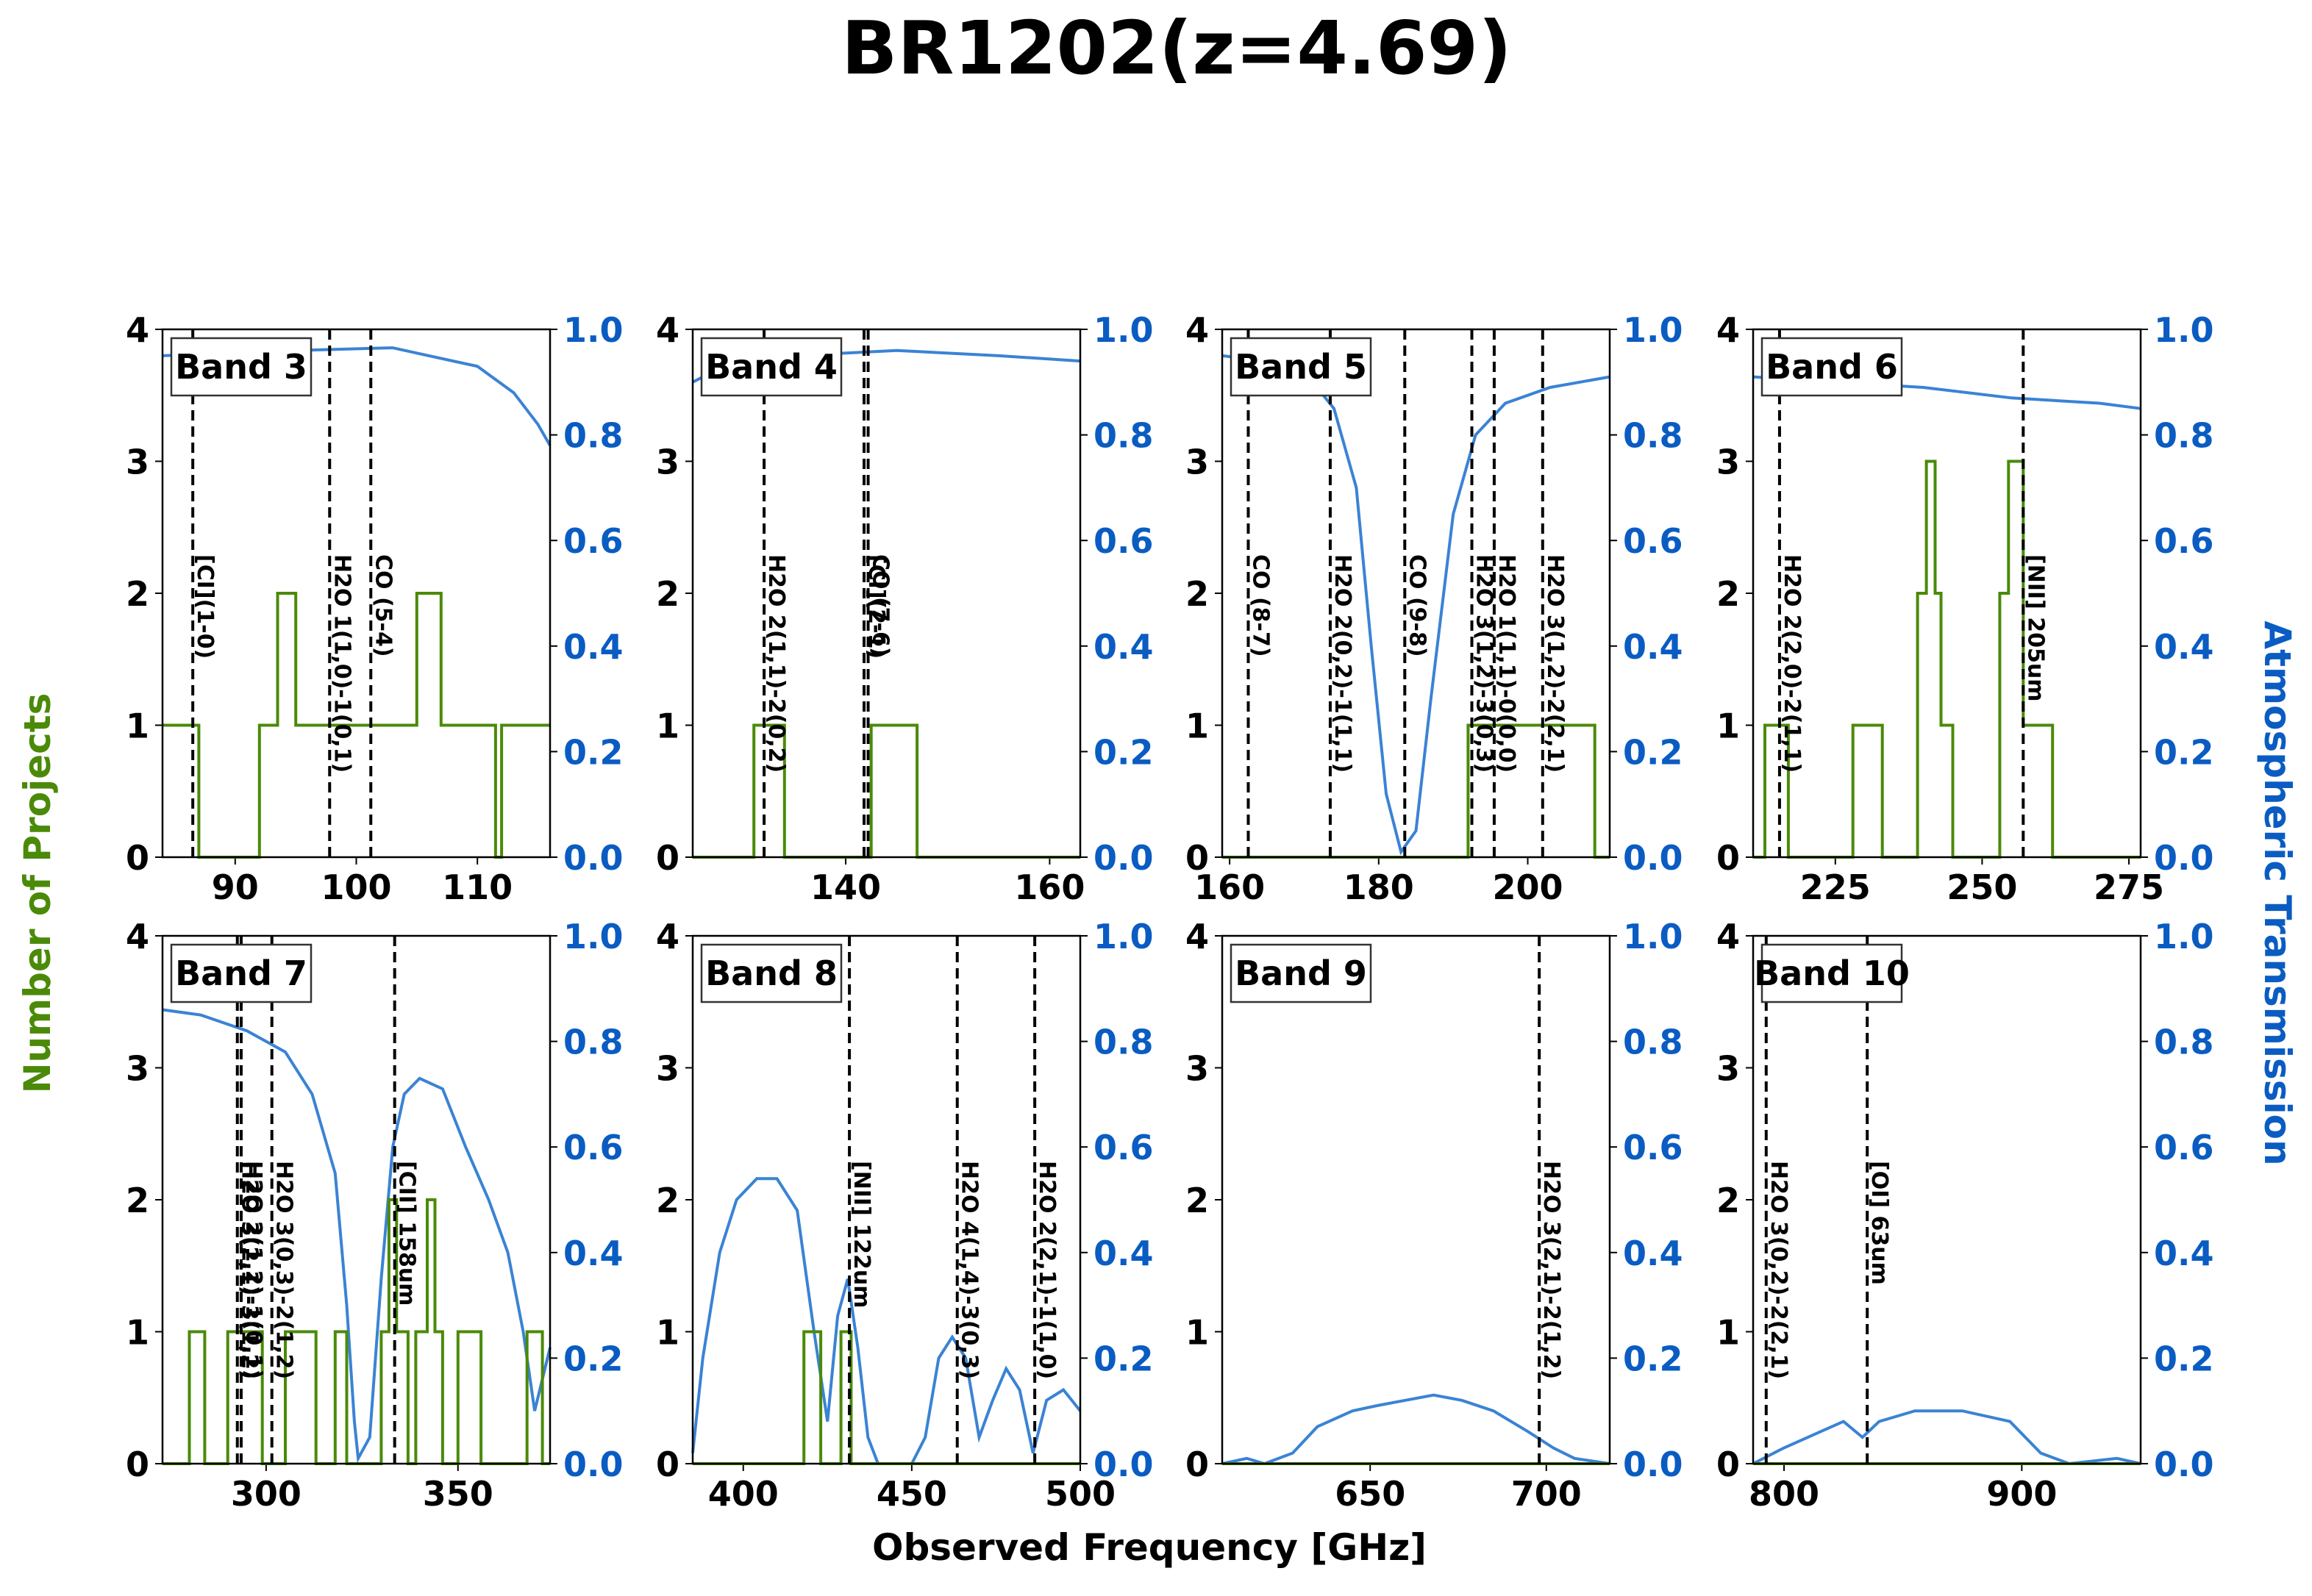 The height and width of the screenshot is (1596, 2312). What do you see at coordinates (1415, 1429) in the screenshot?
I see `transmission-line` at bounding box center [1415, 1429].